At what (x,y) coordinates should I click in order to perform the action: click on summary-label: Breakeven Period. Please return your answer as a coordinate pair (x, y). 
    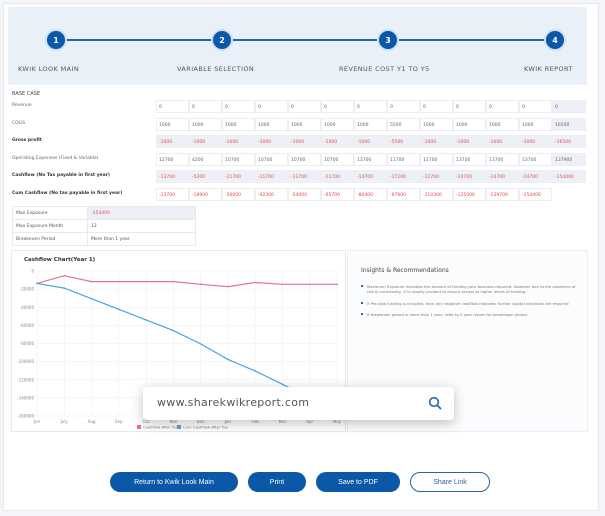
    Looking at the image, I should click on (50, 239).